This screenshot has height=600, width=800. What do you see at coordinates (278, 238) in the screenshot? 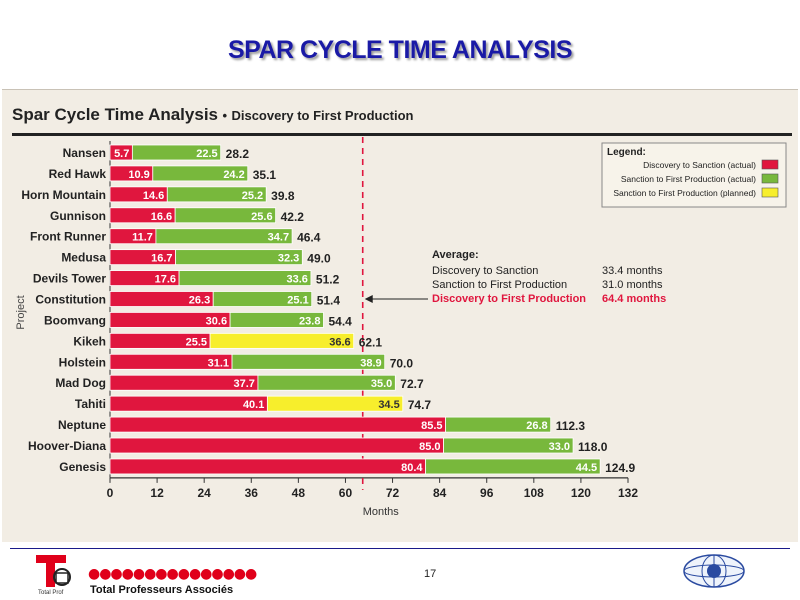
I see `data-label-sanction: 34.7` at bounding box center [278, 238].